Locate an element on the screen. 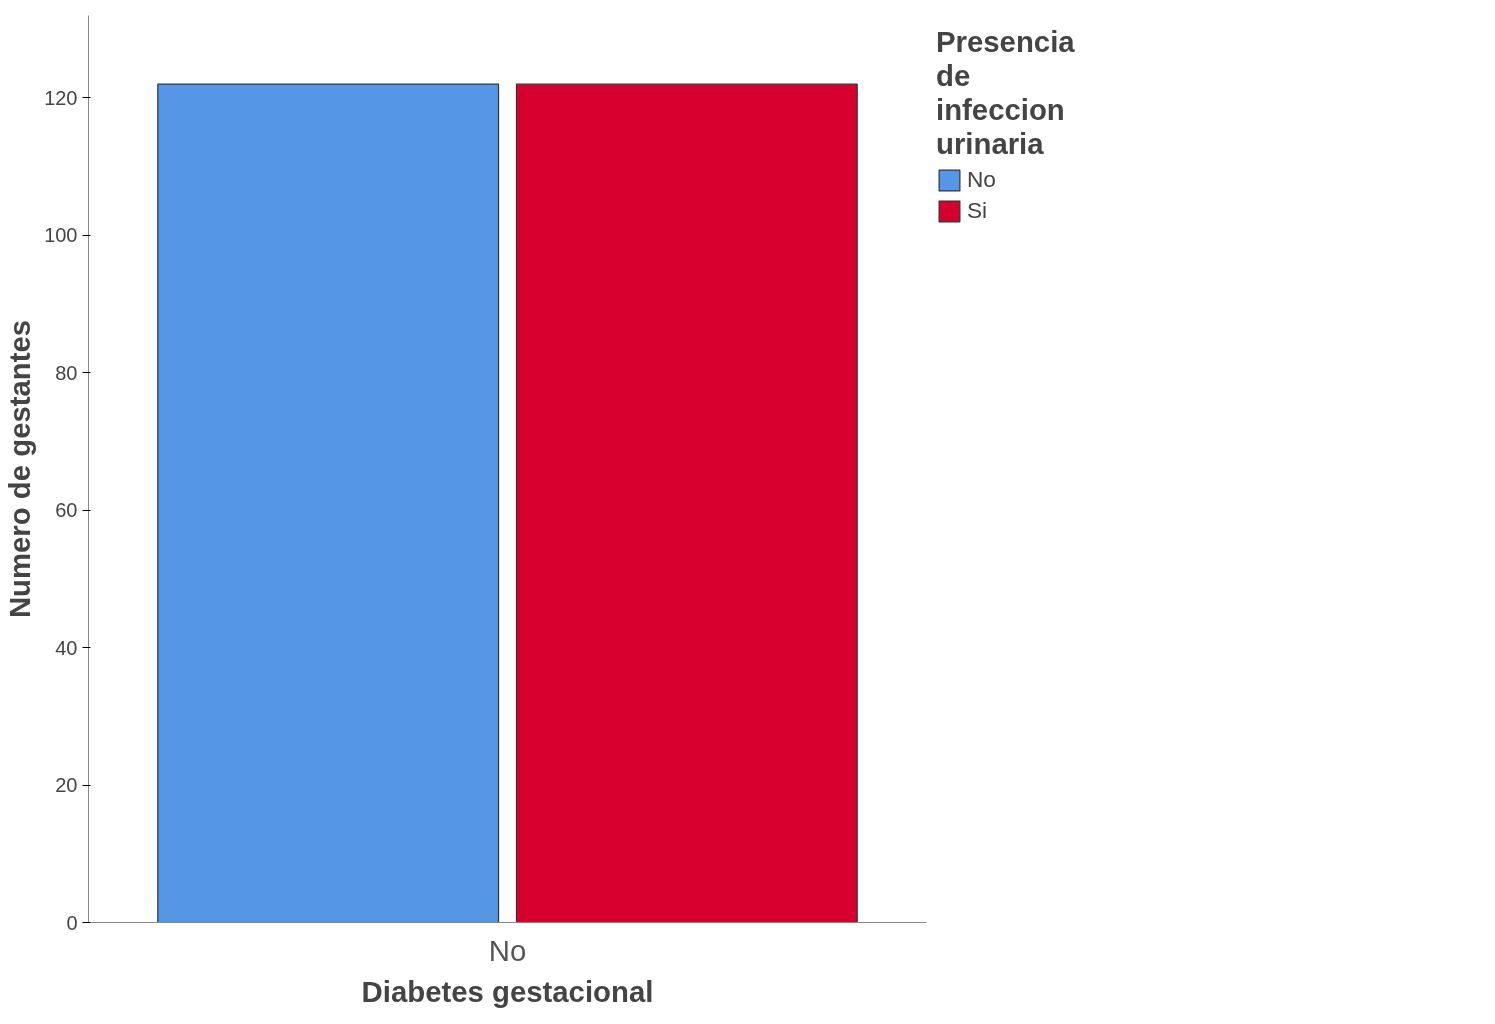 This screenshot has height=1024, width=1495. y-axis-title: Numero de gestantes is located at coordinates (20, 469).